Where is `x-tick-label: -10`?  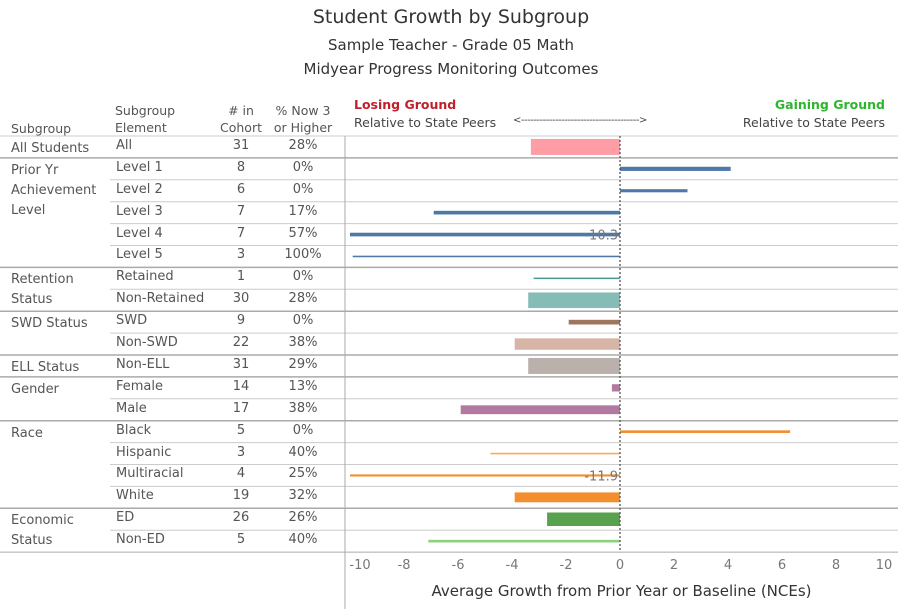 x-tick-label: -10 is located at coordinates (359, 565).